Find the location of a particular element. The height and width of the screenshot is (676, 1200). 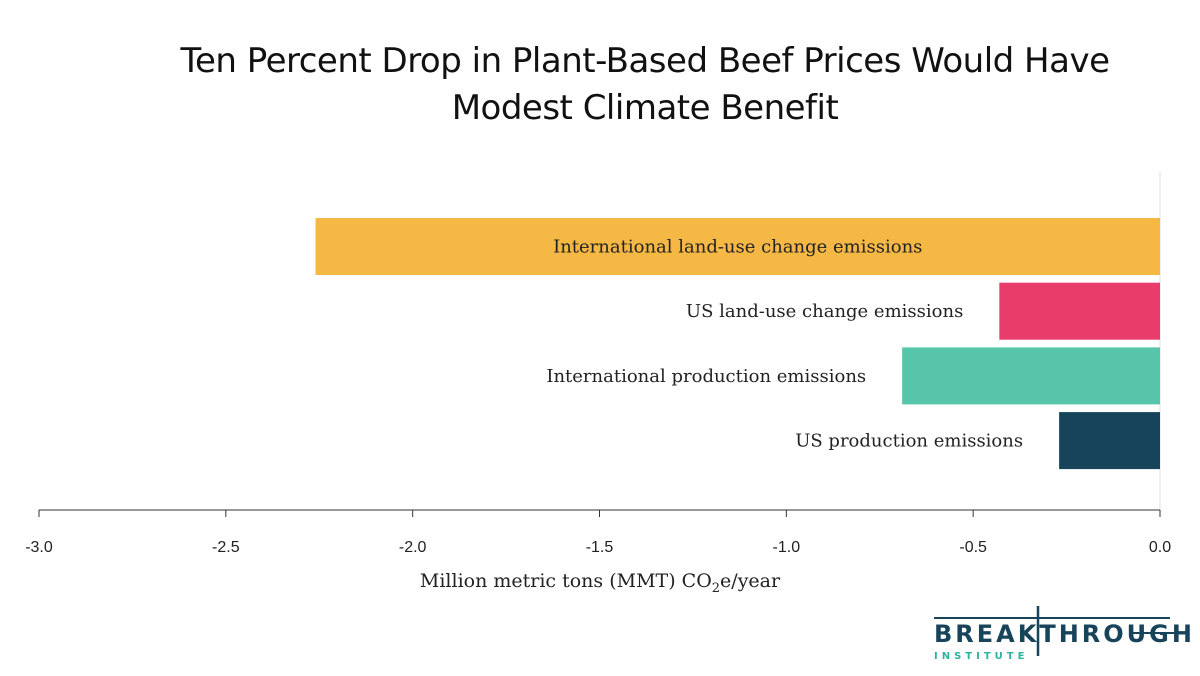

bar-label: US land-use change emissions is located at coordinates (824, 311).